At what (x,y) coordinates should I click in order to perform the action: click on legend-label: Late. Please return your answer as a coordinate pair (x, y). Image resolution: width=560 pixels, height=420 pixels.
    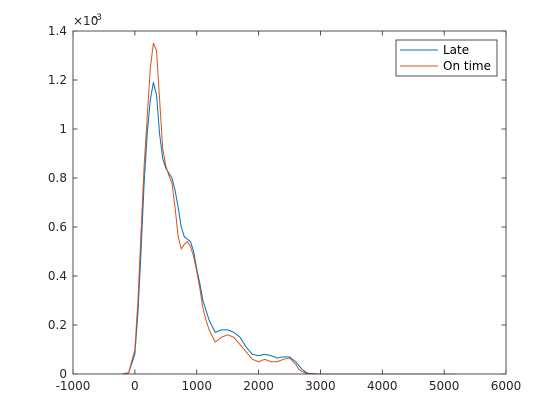
    Looking at the image, I should click on (456, 50).